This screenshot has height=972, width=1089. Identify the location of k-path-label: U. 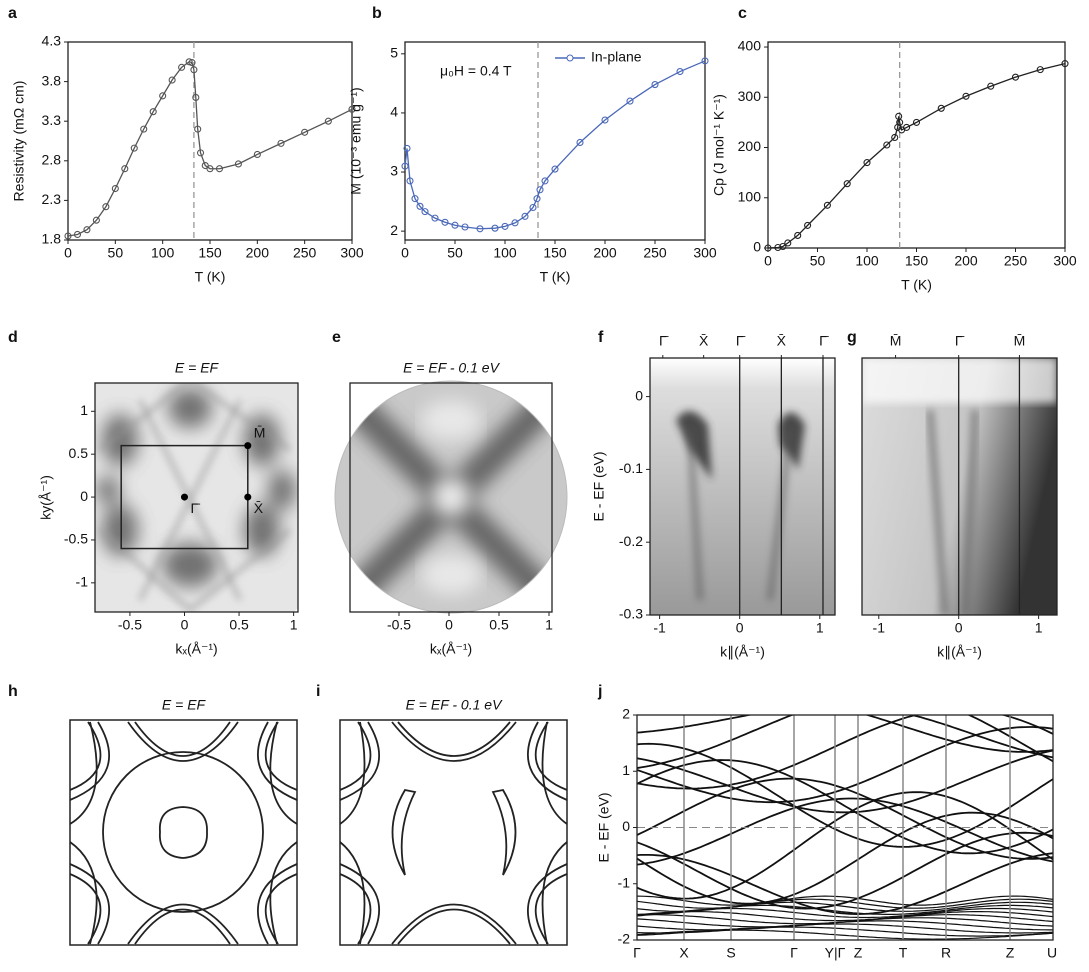
(1052, 953).